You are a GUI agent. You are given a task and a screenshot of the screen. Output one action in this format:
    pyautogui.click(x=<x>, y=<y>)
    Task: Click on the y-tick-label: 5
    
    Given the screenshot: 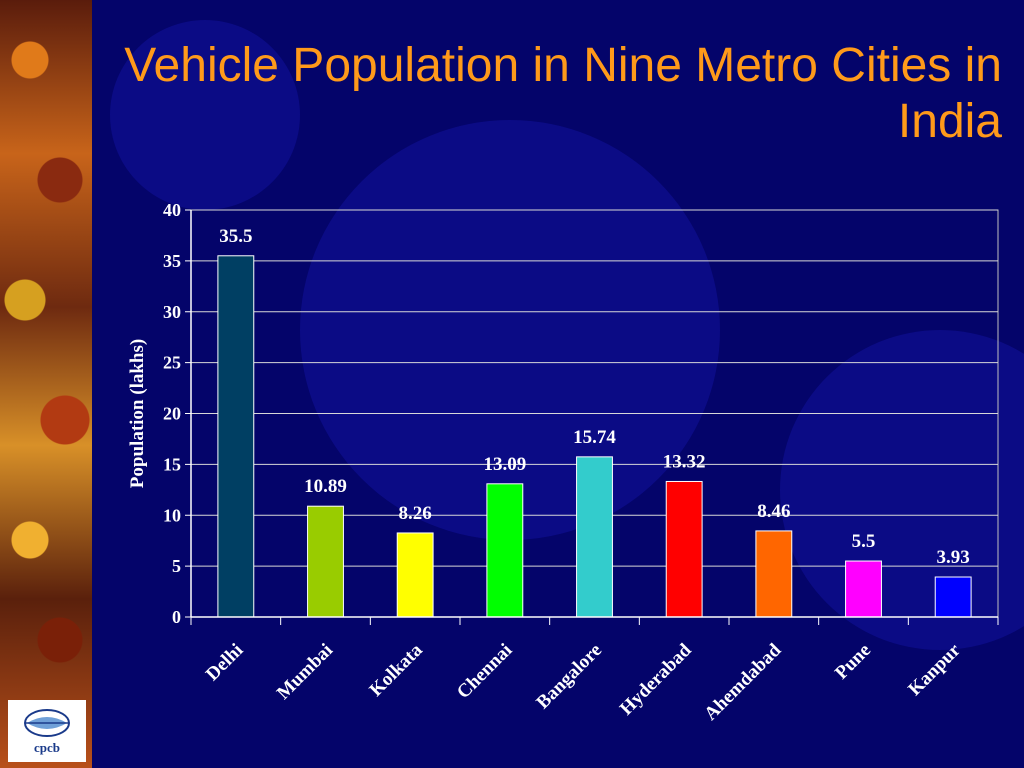 What is the action you would take?
    pyautogui.click(x=176, y=566)
    